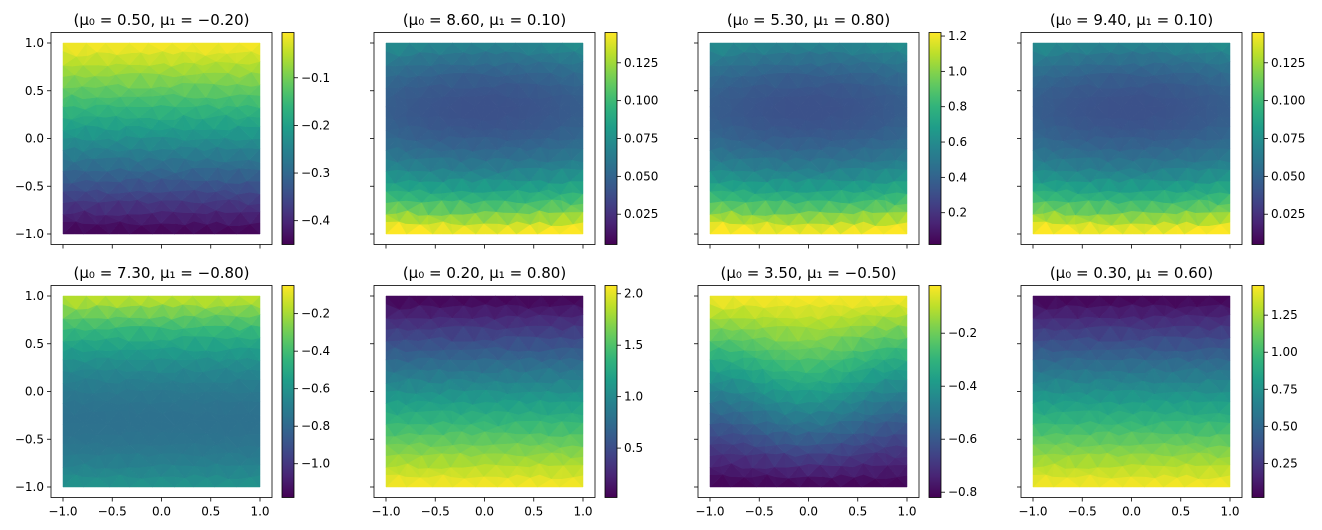 The width and height of the screenshot is (1322, 530). I want to click on panel-3: (μ₀ = 5.30, μ₁ = 0.80) 1.2 1.0 0.8 0.6 0.4 0.2, so click(830, 130).